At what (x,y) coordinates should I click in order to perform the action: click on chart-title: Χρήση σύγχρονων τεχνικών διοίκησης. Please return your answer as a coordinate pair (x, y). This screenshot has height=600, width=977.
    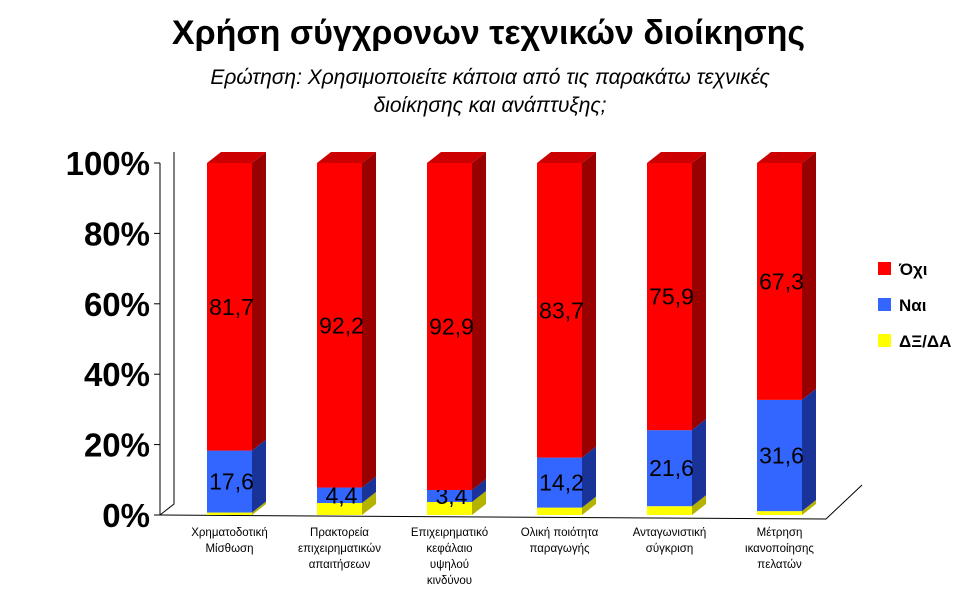
    Looking at the image, I should click on (488, 33).